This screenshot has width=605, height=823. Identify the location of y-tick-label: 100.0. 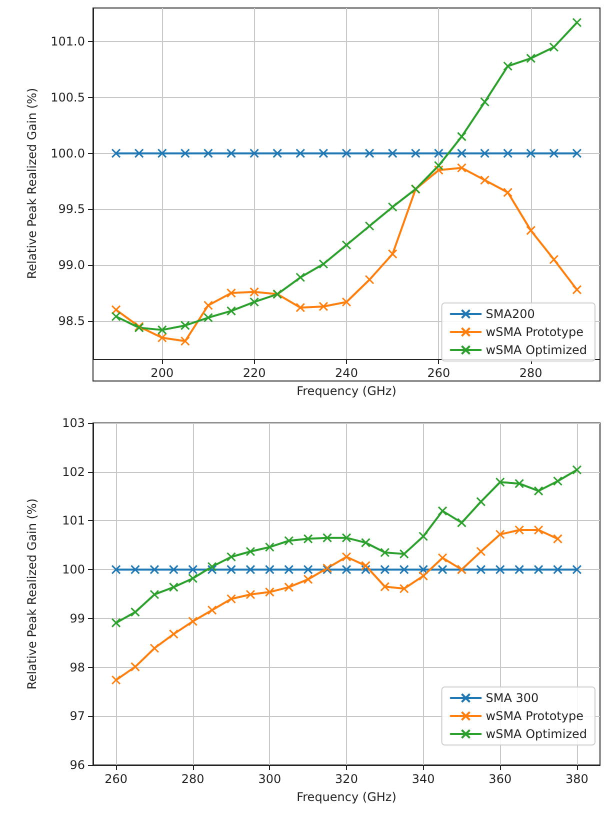
(67, 153).